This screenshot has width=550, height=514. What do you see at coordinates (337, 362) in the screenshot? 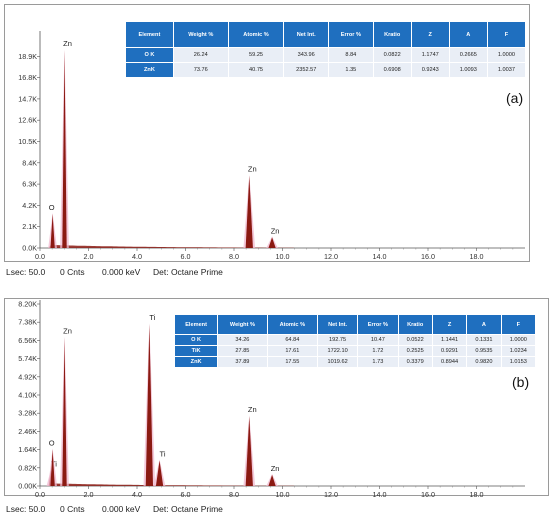
I see `table-cell: 1019.62` at bounding box center [337, 362].